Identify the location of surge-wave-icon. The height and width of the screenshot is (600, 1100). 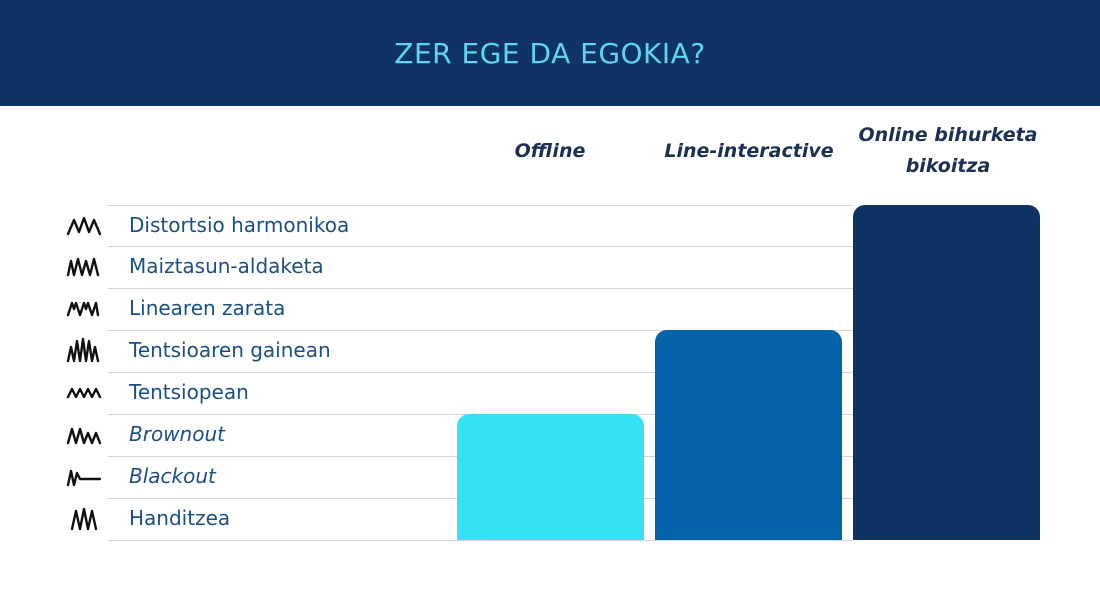
(84, 519).